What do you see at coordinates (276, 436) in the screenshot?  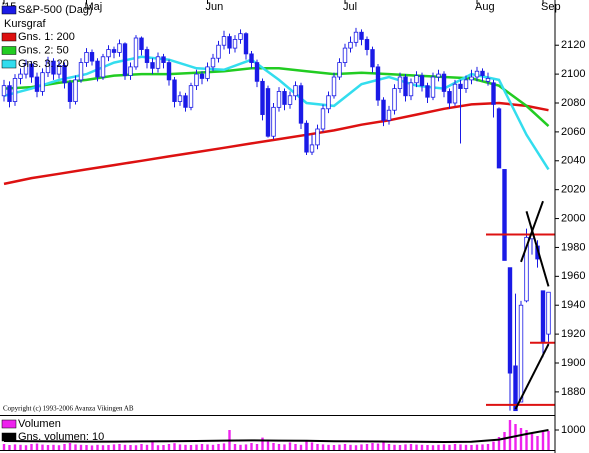 I see `volume-average` at bounding box center [276, 436].